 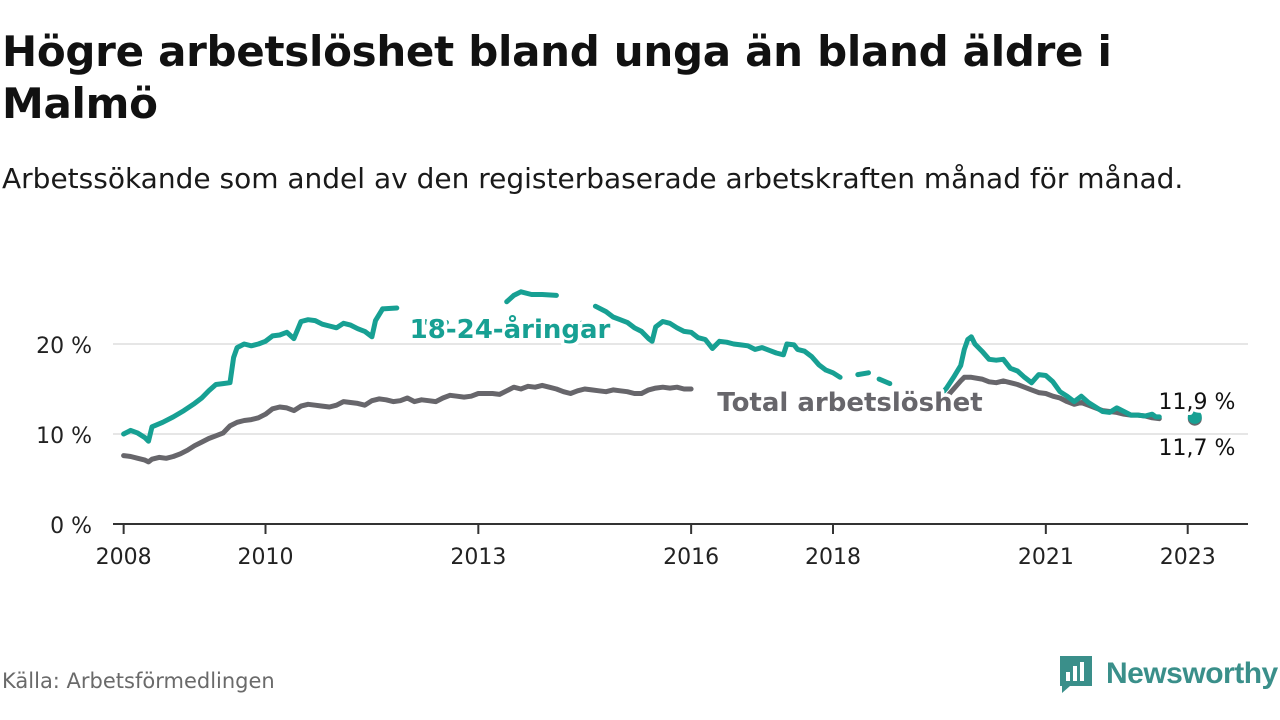 I want to click on y-tick-label: 10 %, so click(x=64, y=436).